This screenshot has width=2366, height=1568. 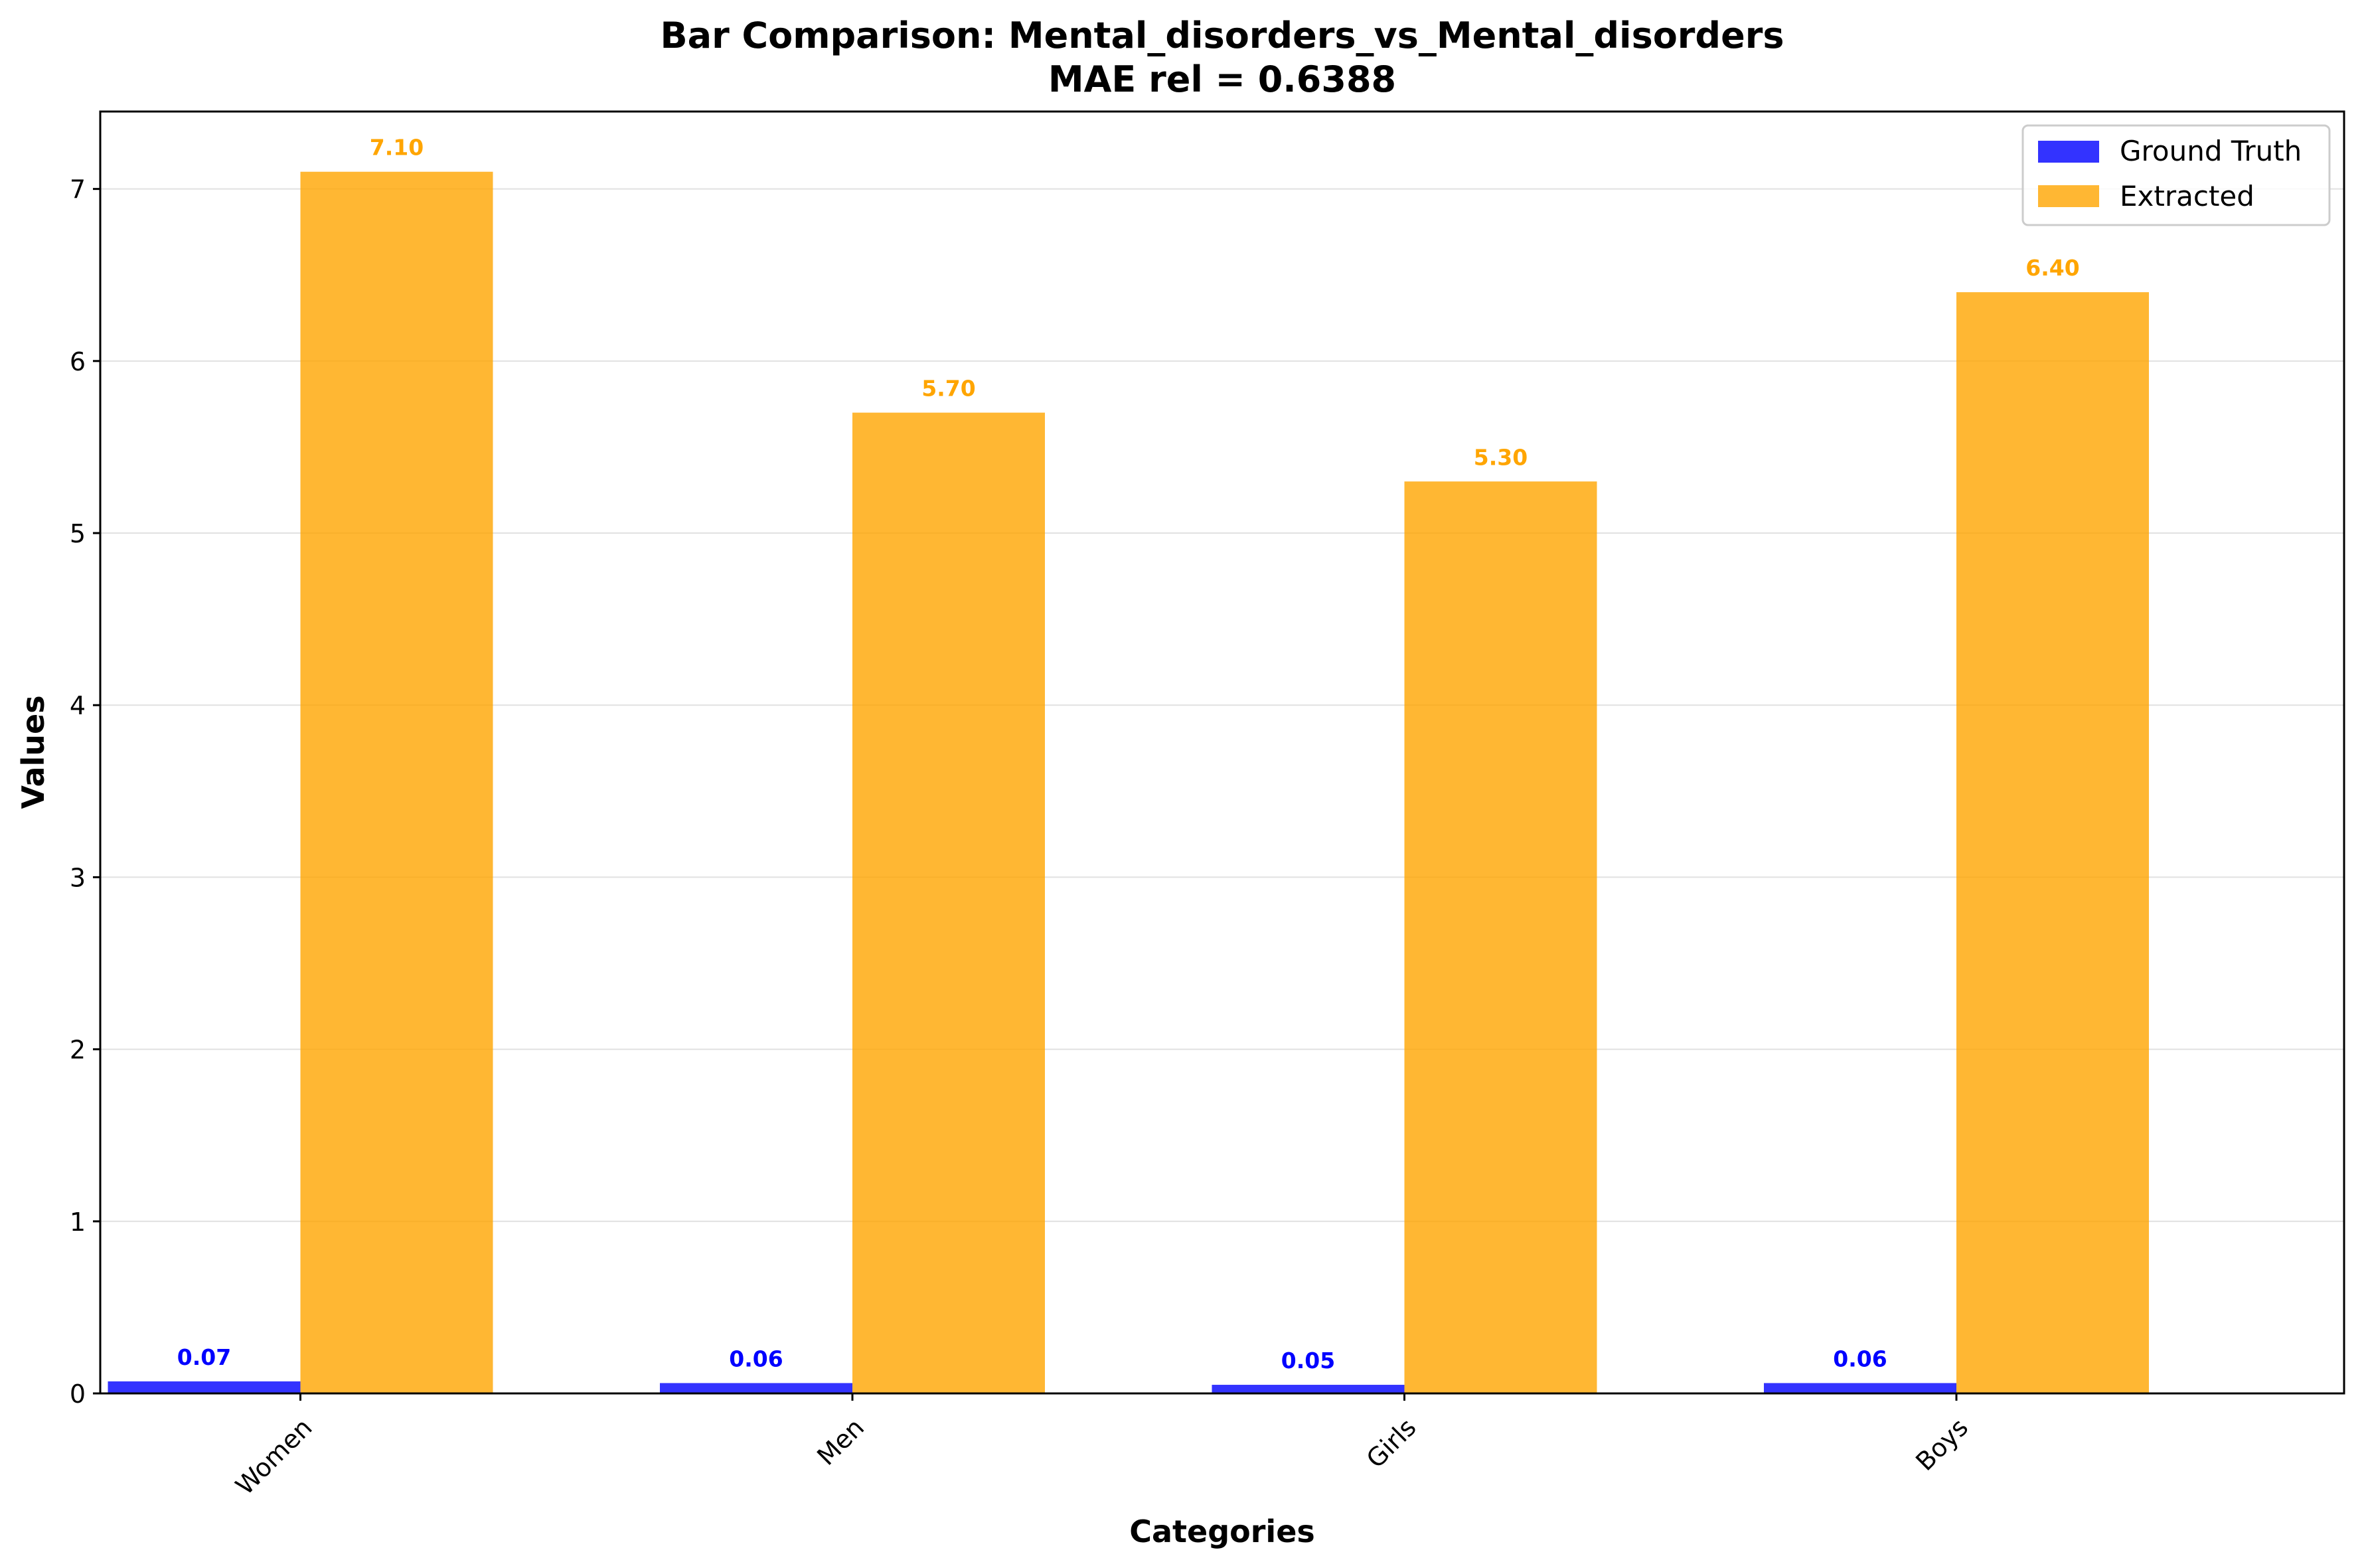 What do you see at coordinates (397, 782) in the screenshot?
I see `bar-extracted-women` at bounding box center [397, 782].